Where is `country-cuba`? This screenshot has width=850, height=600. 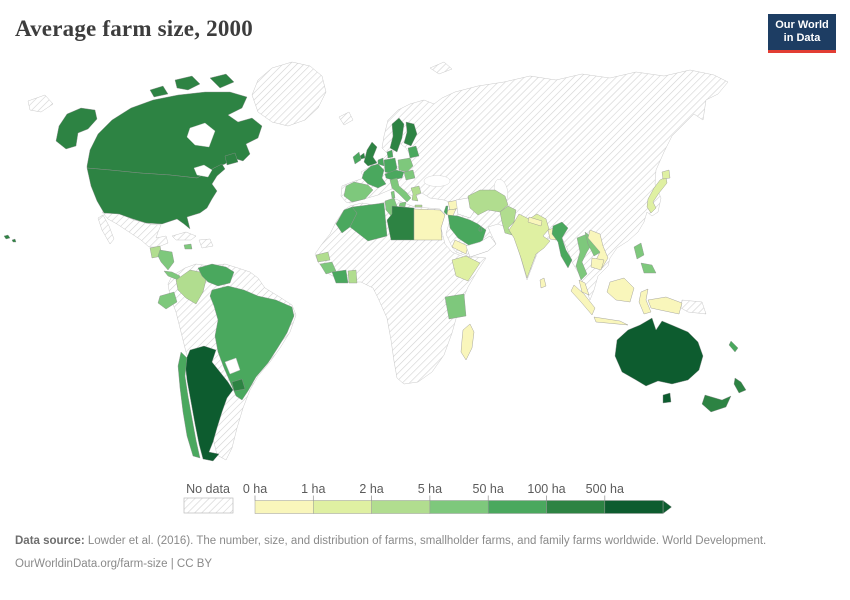
country-cuba is located at coordinates (184, 236).